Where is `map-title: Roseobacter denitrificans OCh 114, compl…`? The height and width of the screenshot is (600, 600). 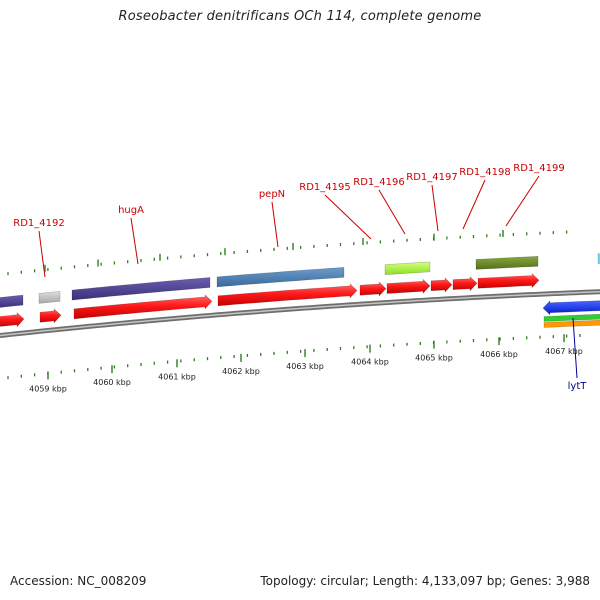 map-title: Roseobacter denitrificans OCh 114, compl… is located at coordinates (300, 16).